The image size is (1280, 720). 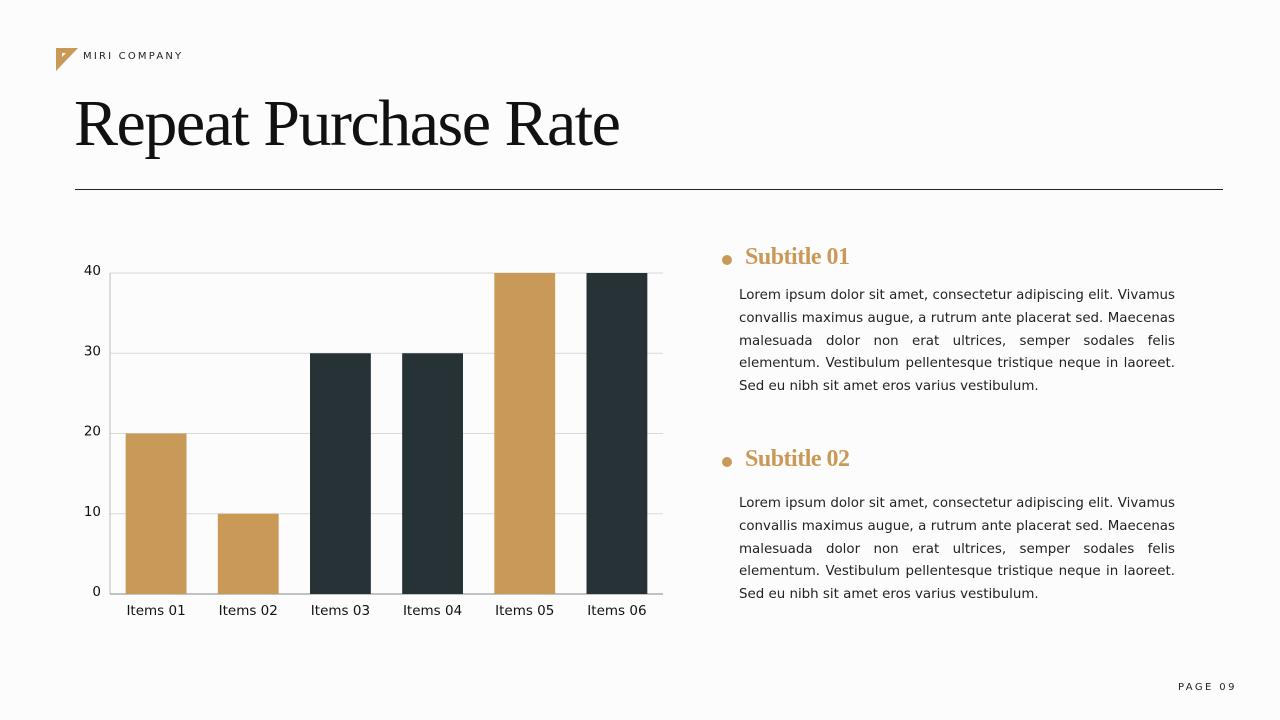 What do you see at coordinates (948, 257) in the screenshot?
I see `subtitle: Subtitle 01` at bounding box center [948, 257].